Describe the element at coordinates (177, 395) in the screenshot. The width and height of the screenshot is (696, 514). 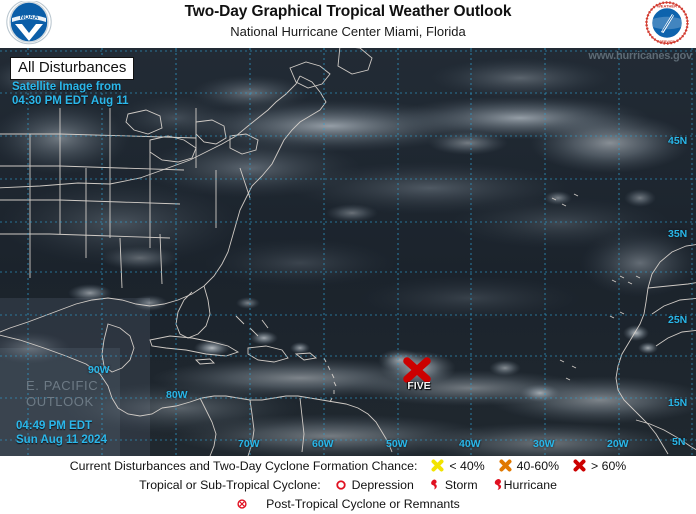
I see `lon-label-80w: 80W` at that location.